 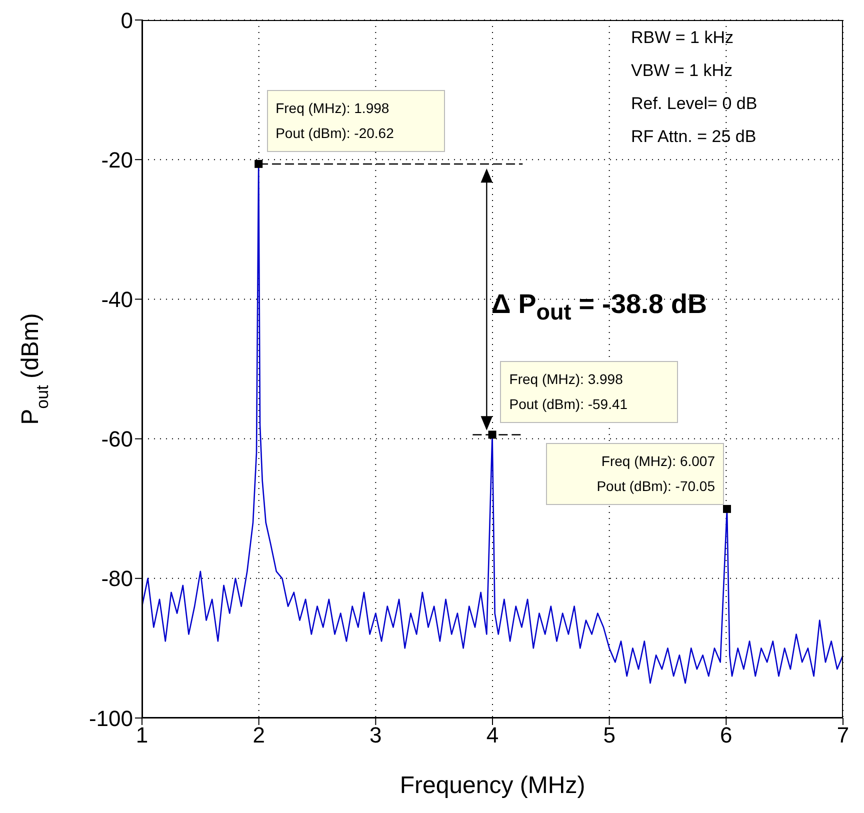 I want to click on callout-box: Freq (MHz): 6.007 Pout (dBm): -70.05, so click(x=635, y=473).